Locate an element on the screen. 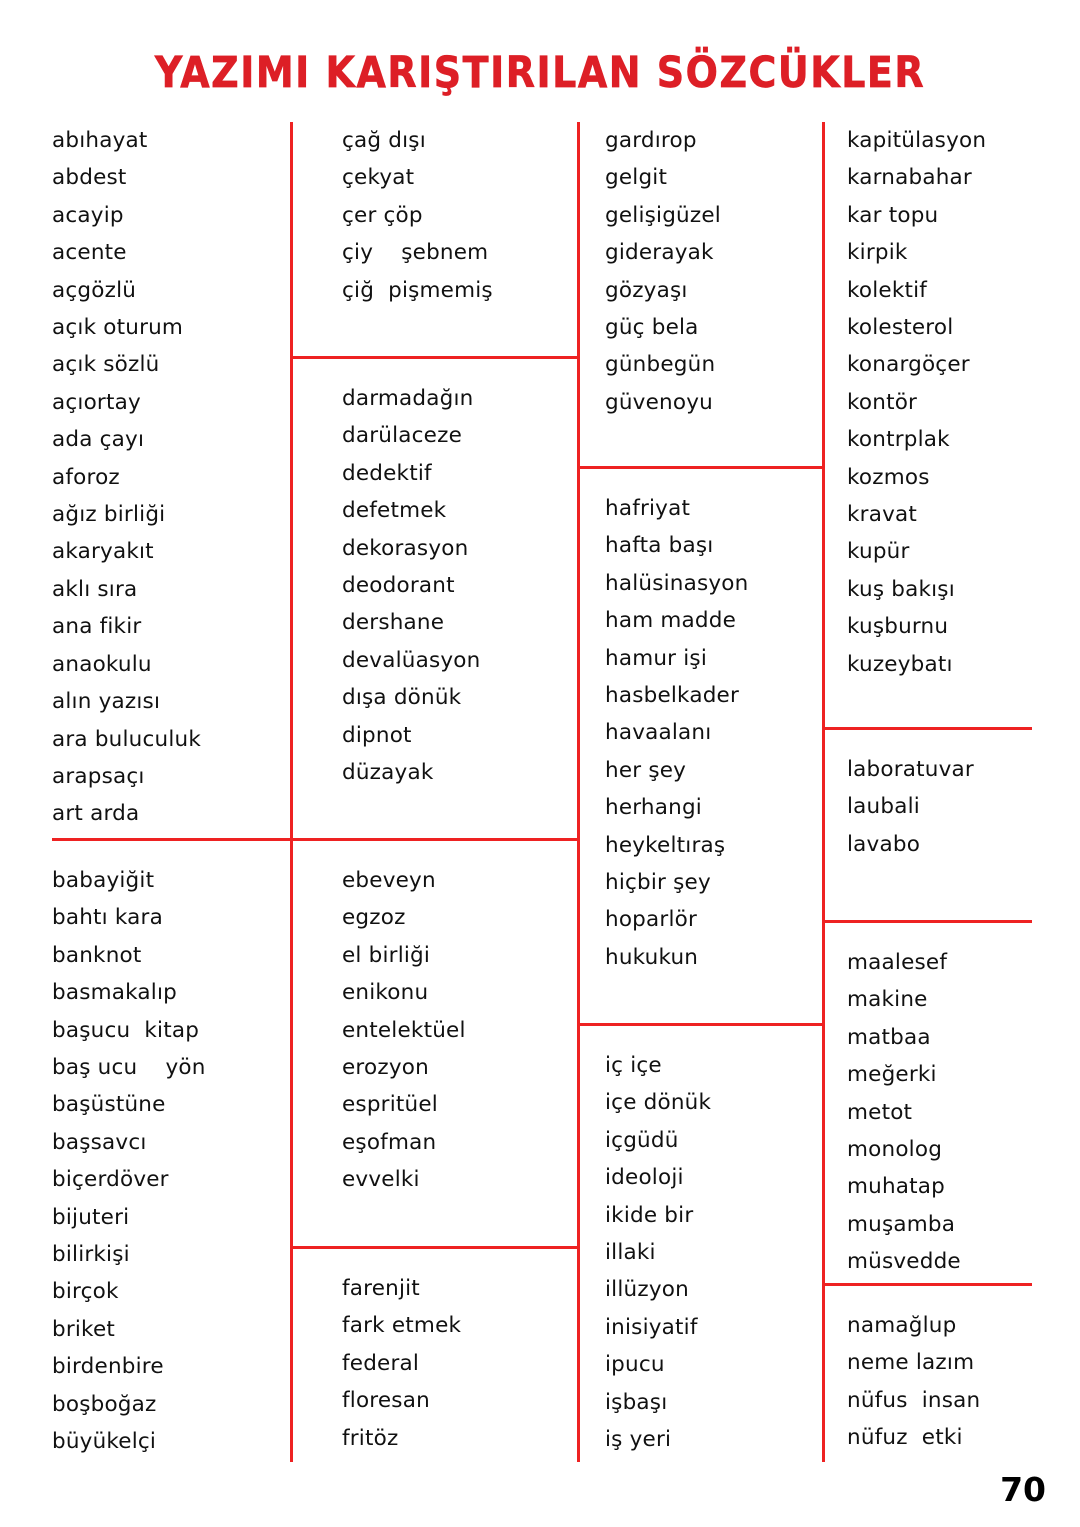  word-entry: bilirkişi is located at coordinates (91, 1255).